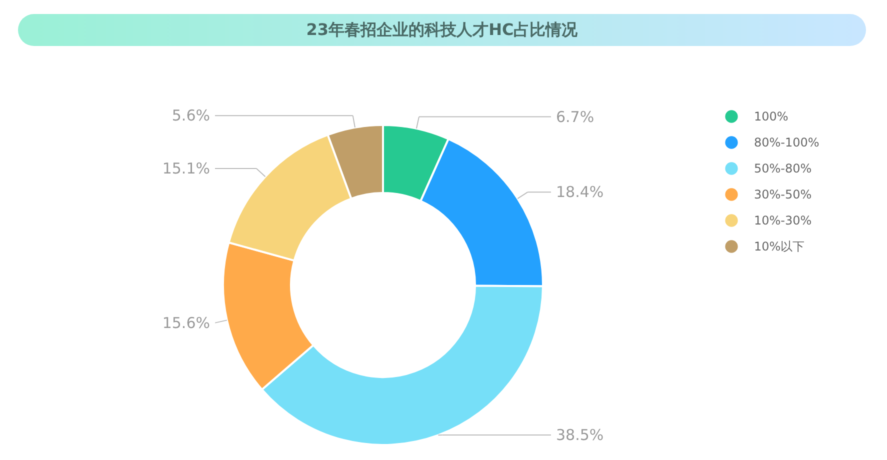 This screenshot has height=460, width=887. I want to click on data-label: 15.1%, so click(186, 169).